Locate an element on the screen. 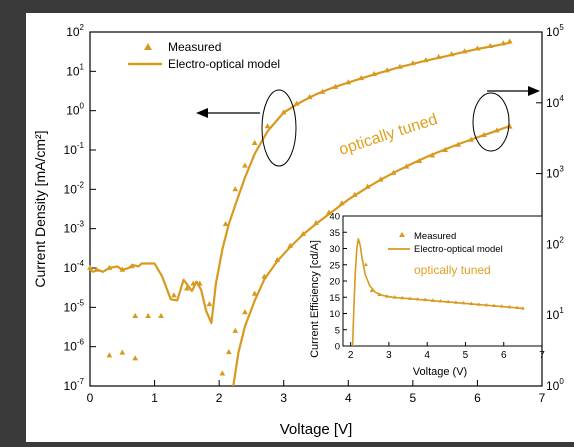  inset-x-tick-label: 2 is located at coordinates (351, 355).